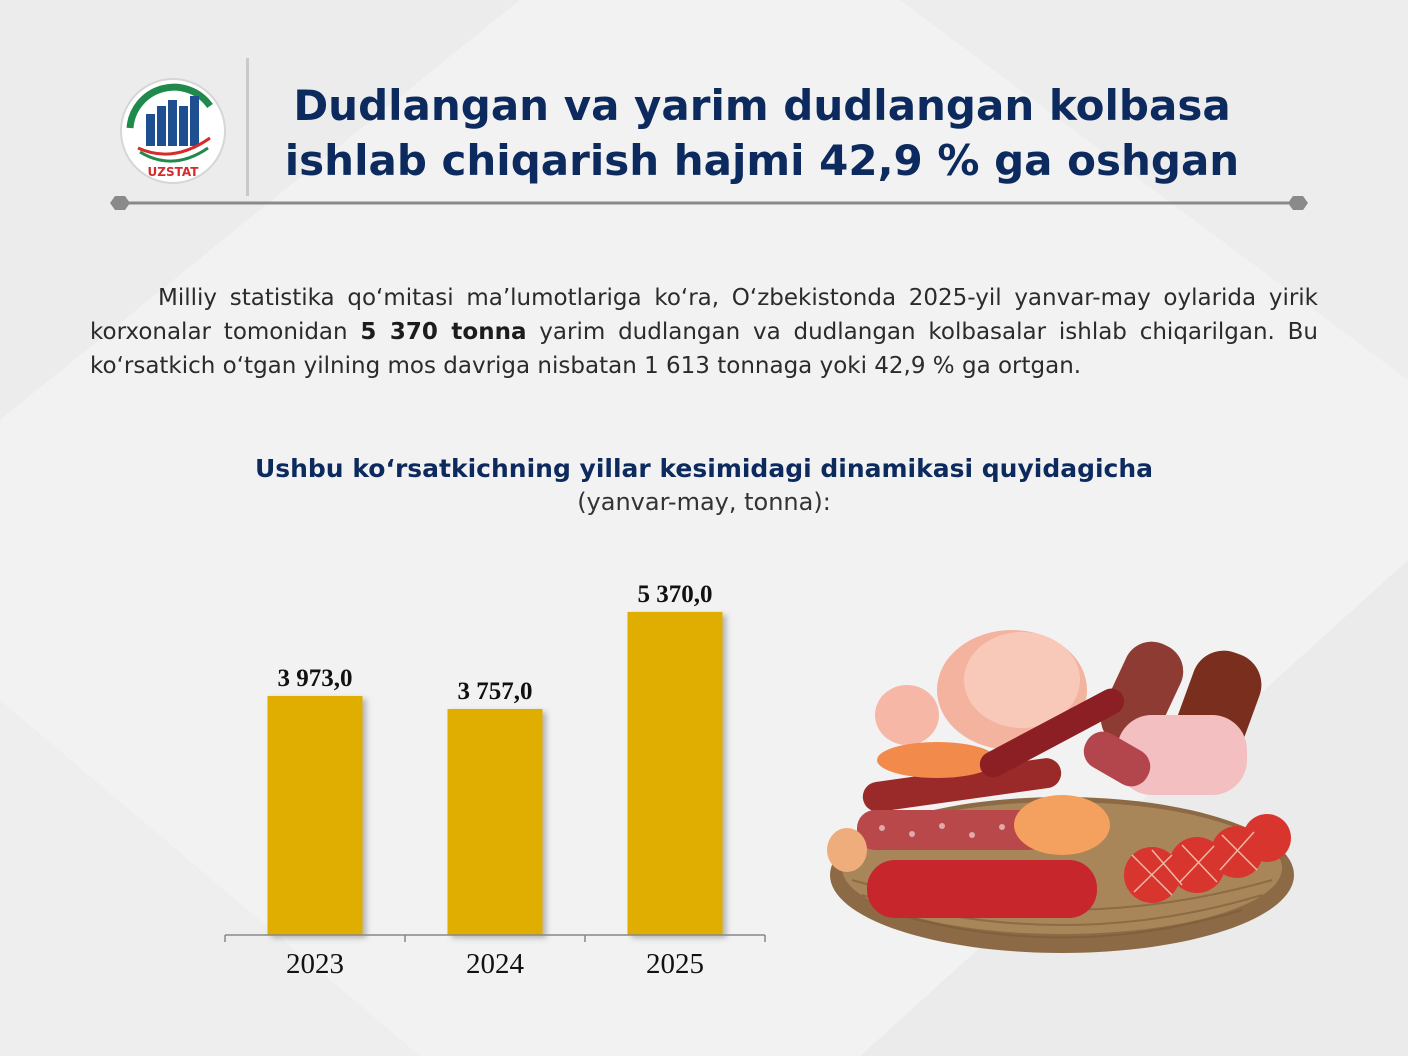 The image size is (1408, 1056). Describe the element at coordinates (495, 691) in the screenshot. I see `data-label-2024: 3 757,0` at that location.